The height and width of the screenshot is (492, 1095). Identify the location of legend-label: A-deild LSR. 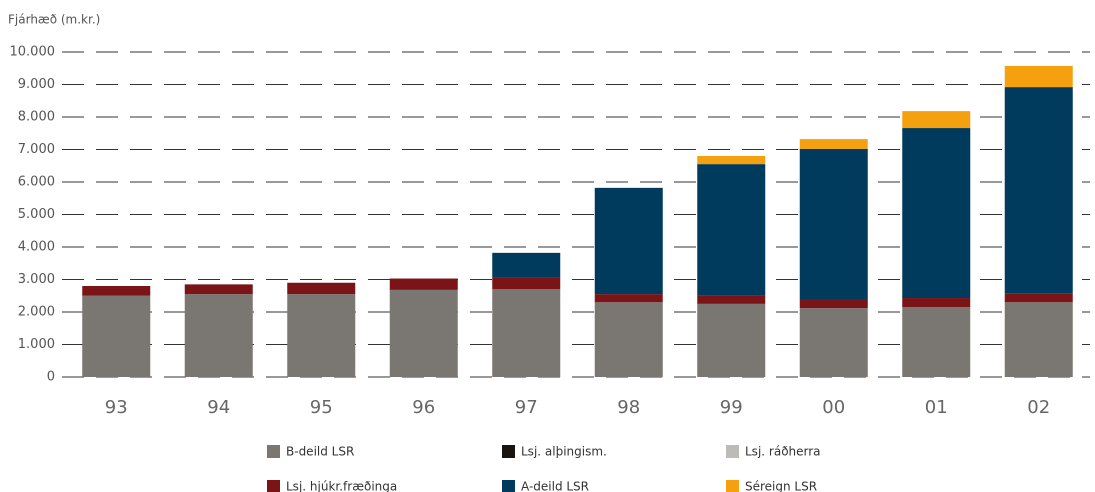
(555, 486).